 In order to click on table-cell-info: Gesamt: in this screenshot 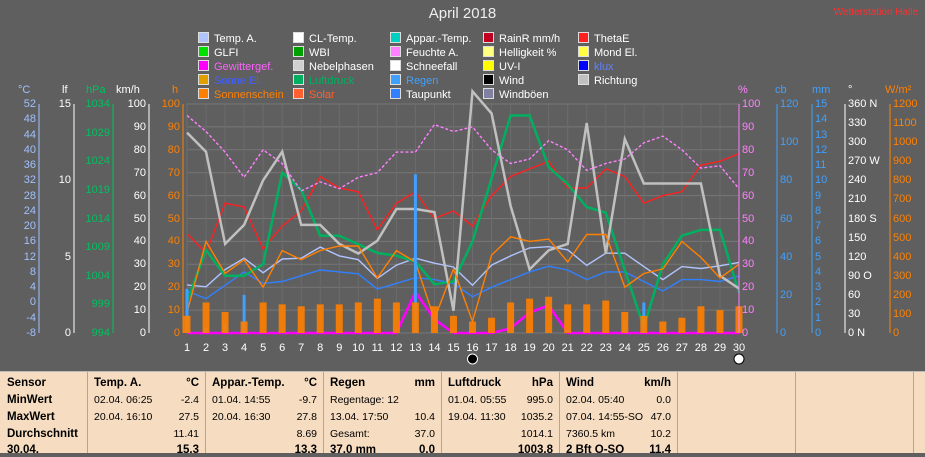, I will do `click(350, 434)`.